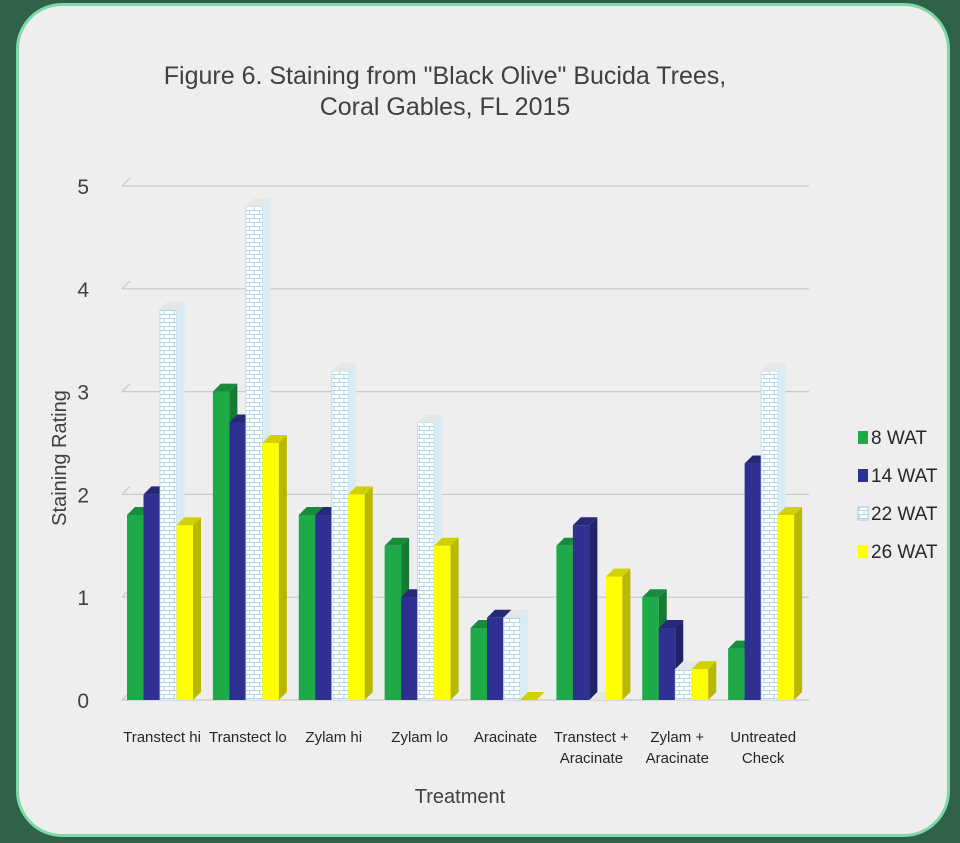 The image size is (960, 843). Describe the element at coordinates (677, 737) in the screenshot. I see `x-tick-label-line: Zylam +` at that location.